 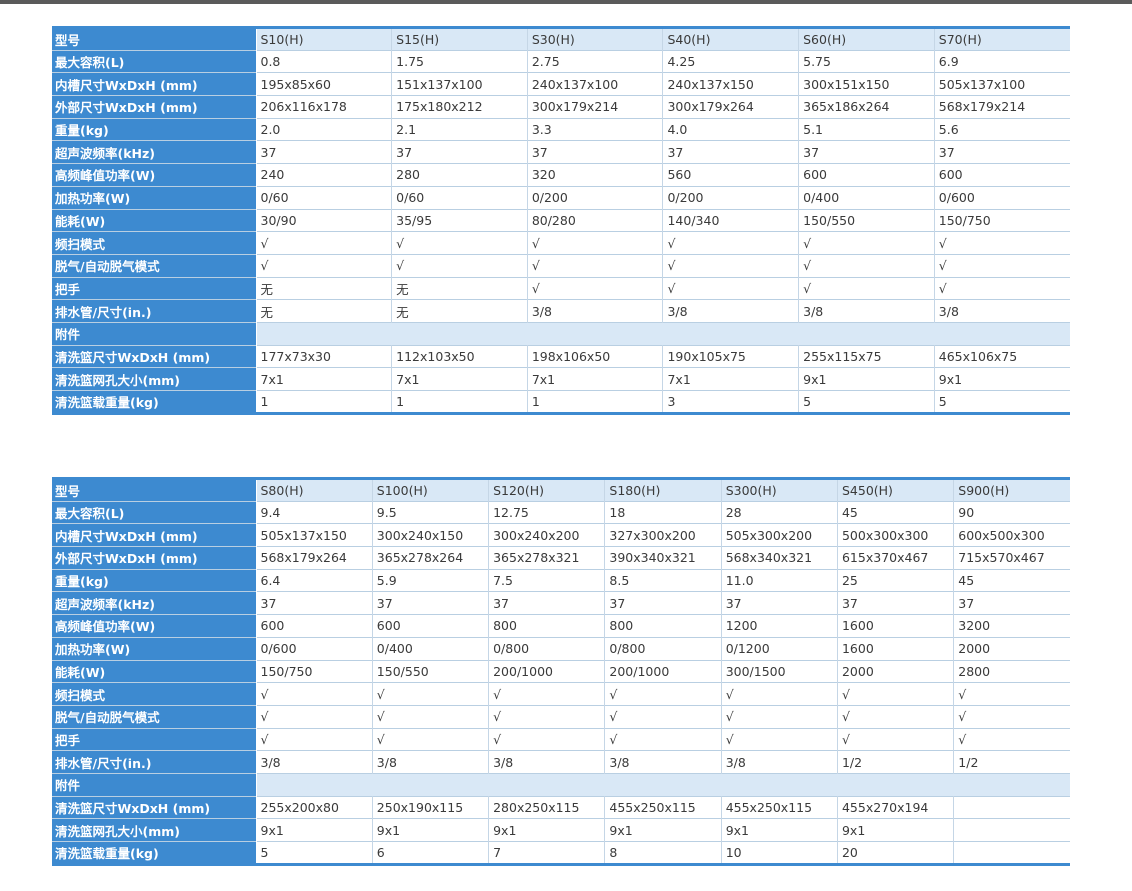 What do you see at coordinates (314, 558) in the screenshot?
I see `spec-cell: 568x179x264` at bounding box center [314, 558].